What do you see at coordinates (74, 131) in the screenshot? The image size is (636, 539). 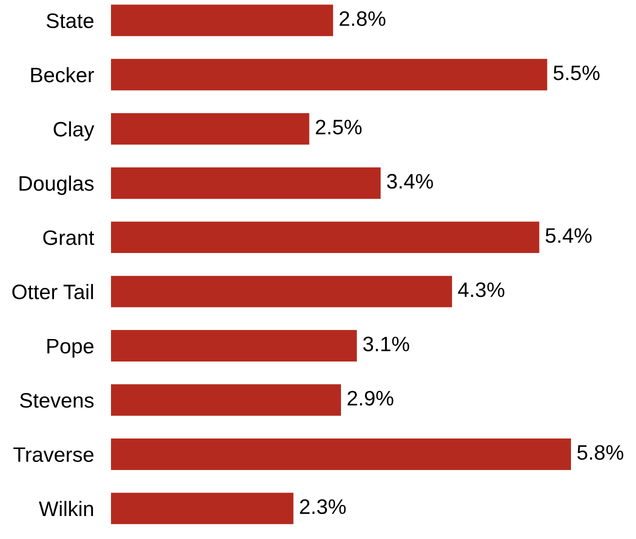 I see `y-tick-label: Clay` at bounding box center [74, 131].